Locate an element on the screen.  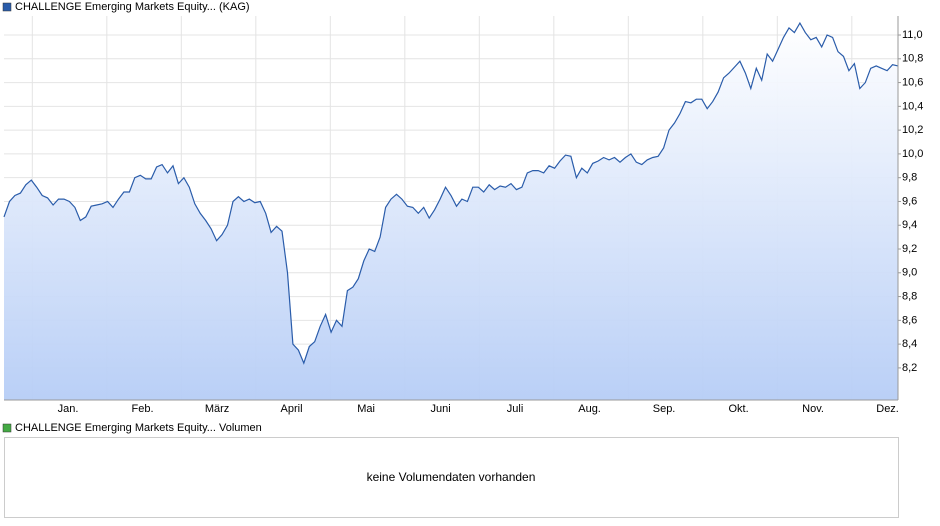
x-tick-label: Nov. is located at coordinates (813, 409).